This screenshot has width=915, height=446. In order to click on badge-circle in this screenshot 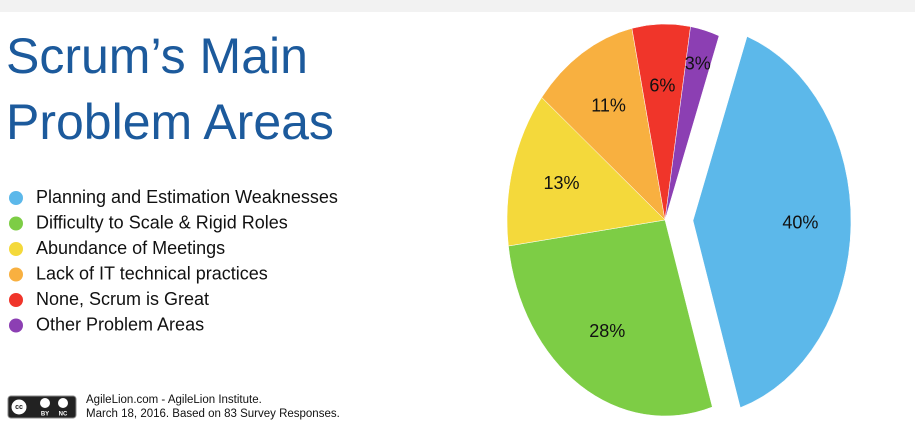, I will do `click(19, 407)`.